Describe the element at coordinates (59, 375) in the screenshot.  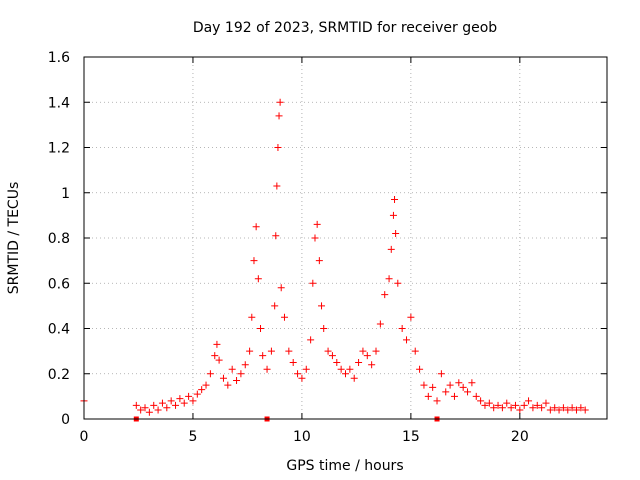
I see `y-tick-label: 0.2` at that location.